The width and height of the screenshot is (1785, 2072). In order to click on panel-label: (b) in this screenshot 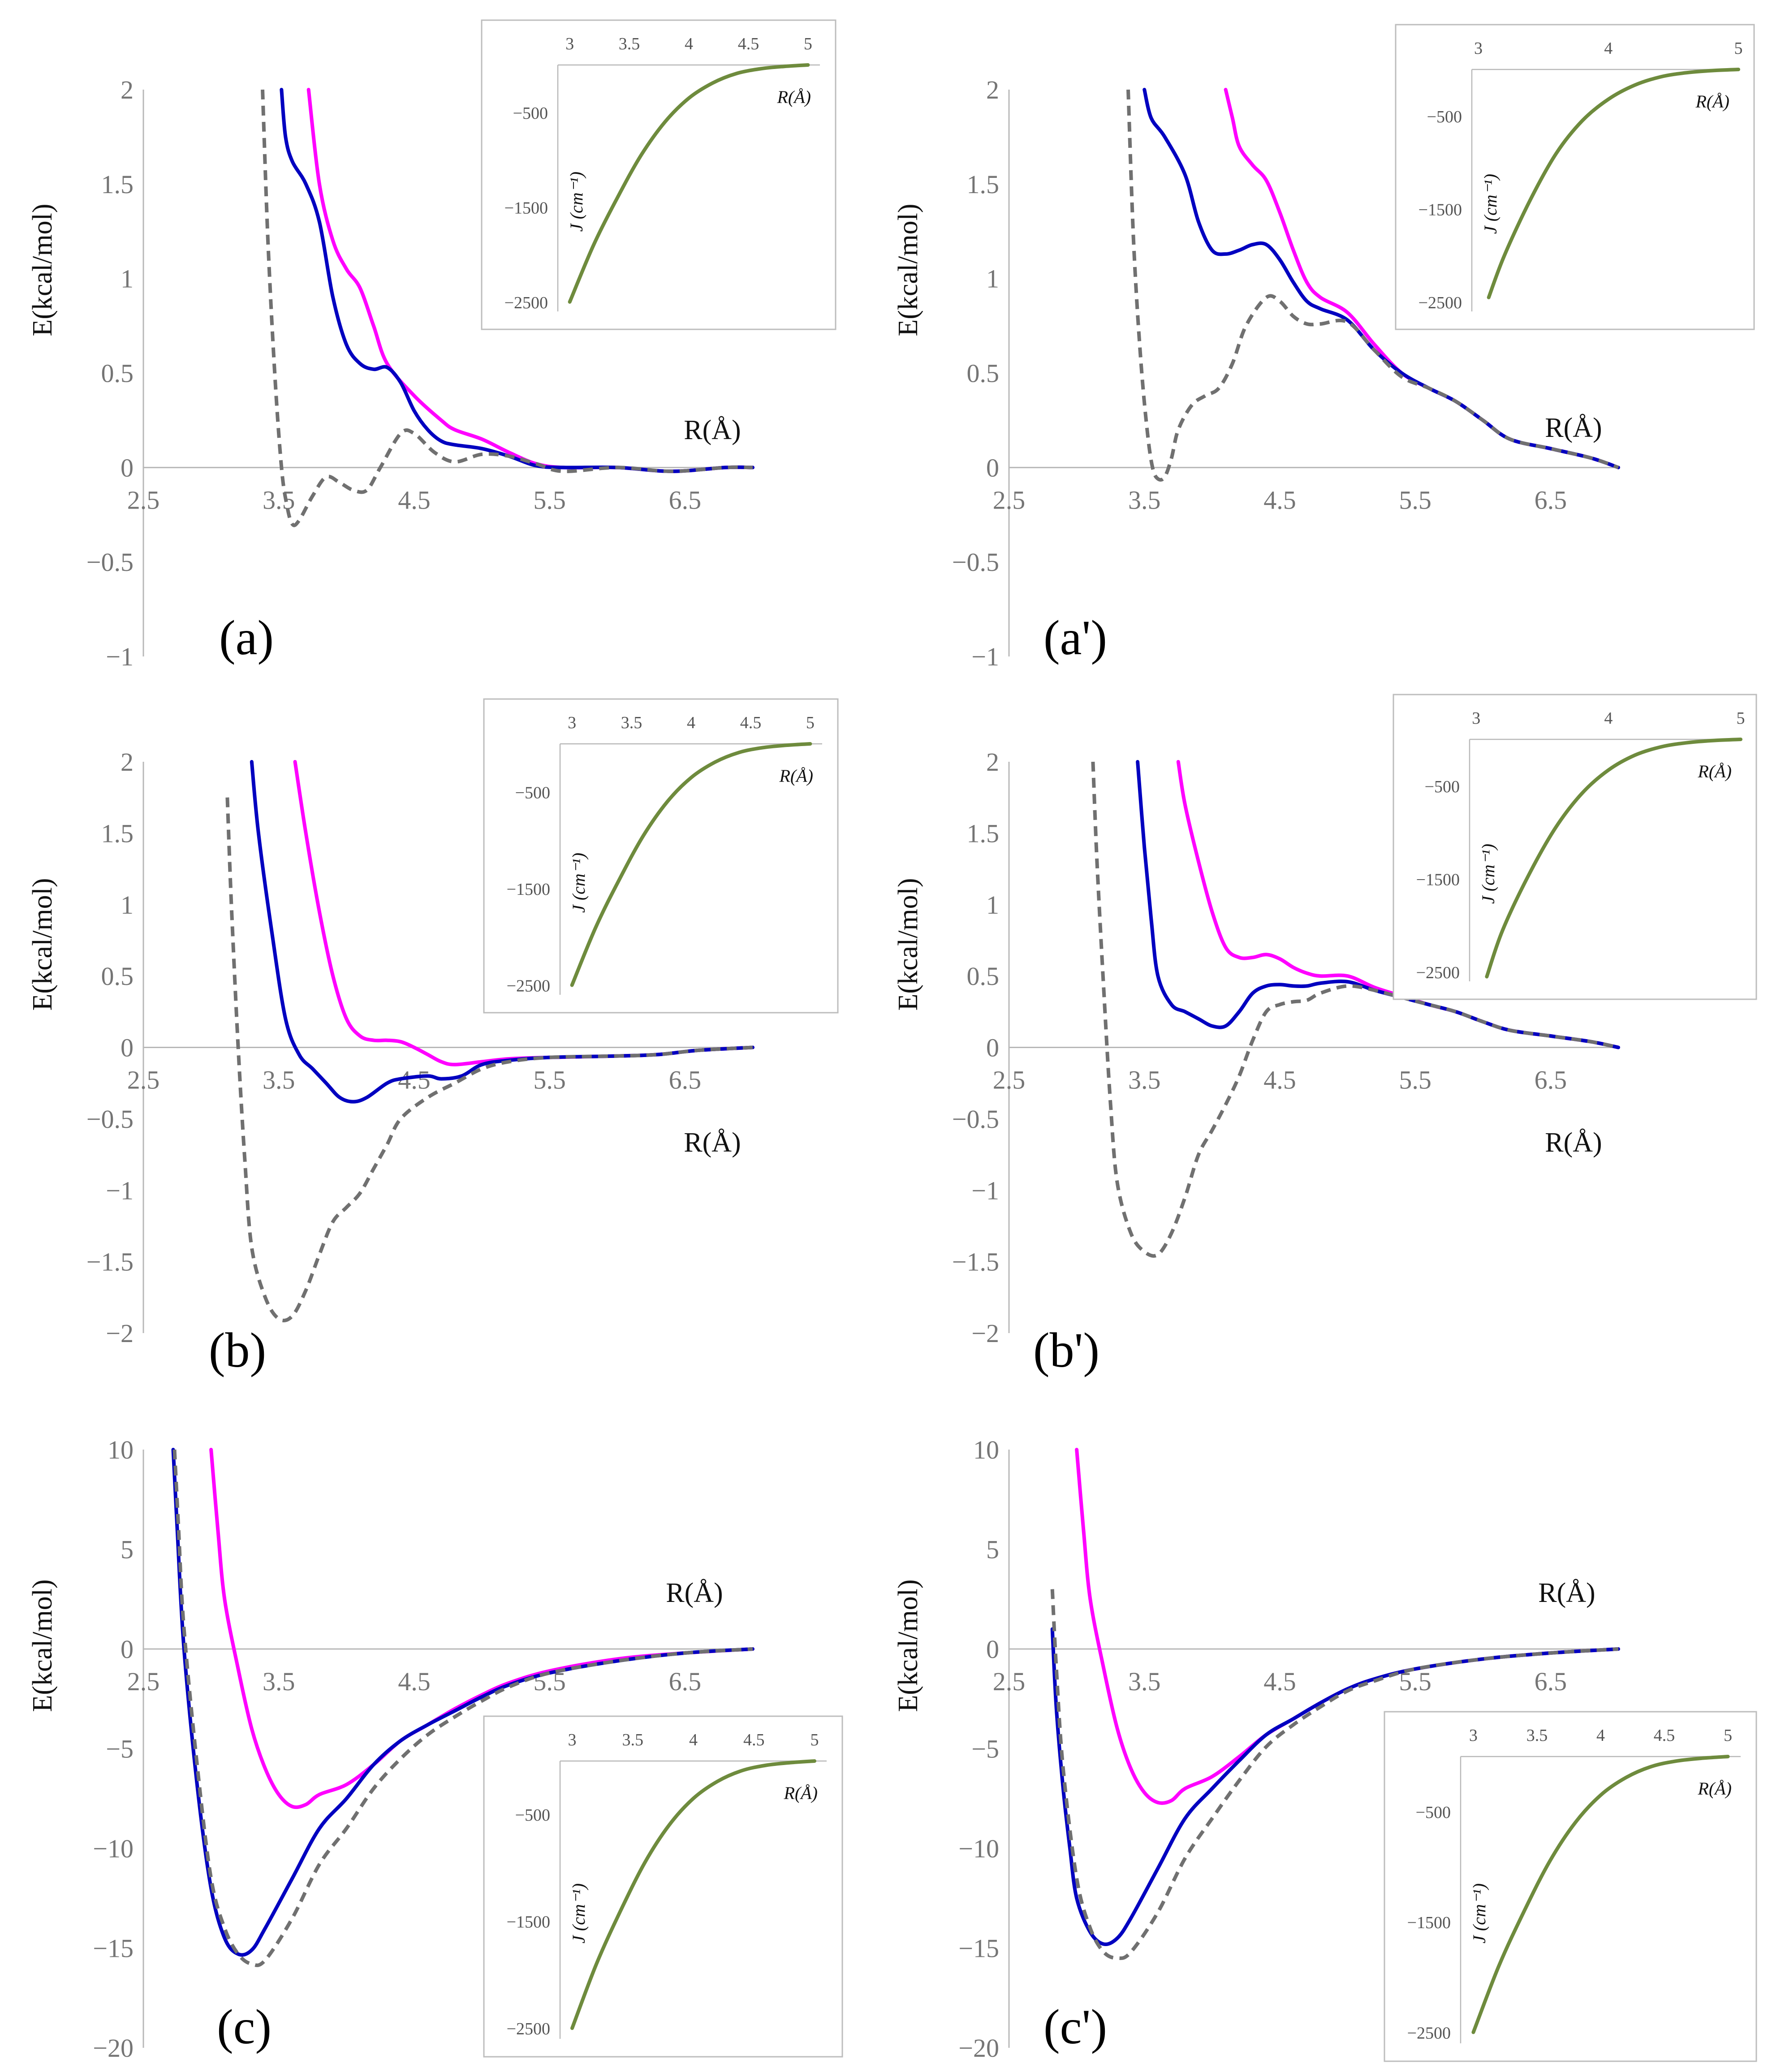, I will do `click(238, 1350)`.